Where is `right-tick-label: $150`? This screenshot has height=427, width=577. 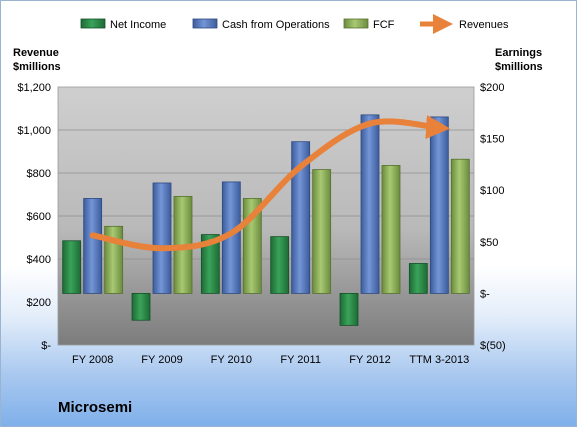 right-tick-label: $150 is located at coordinates (492, 140).